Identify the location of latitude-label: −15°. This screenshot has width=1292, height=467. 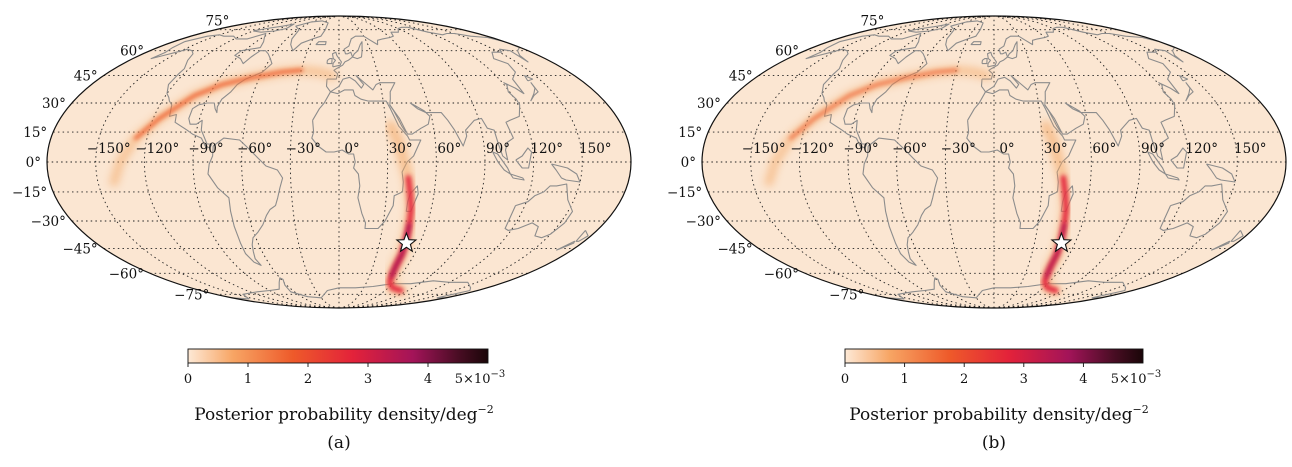
(29, 193).